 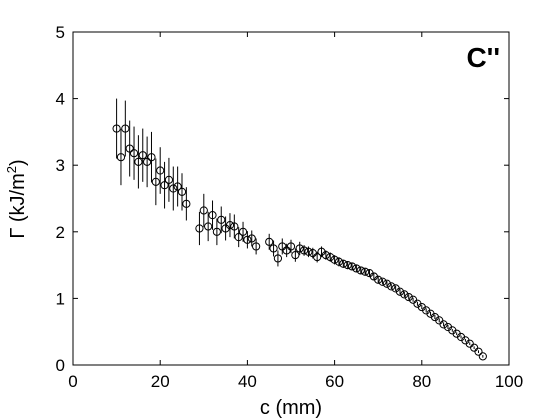 I want to click on y-tick-label: 1, so click(x=60, y=298).